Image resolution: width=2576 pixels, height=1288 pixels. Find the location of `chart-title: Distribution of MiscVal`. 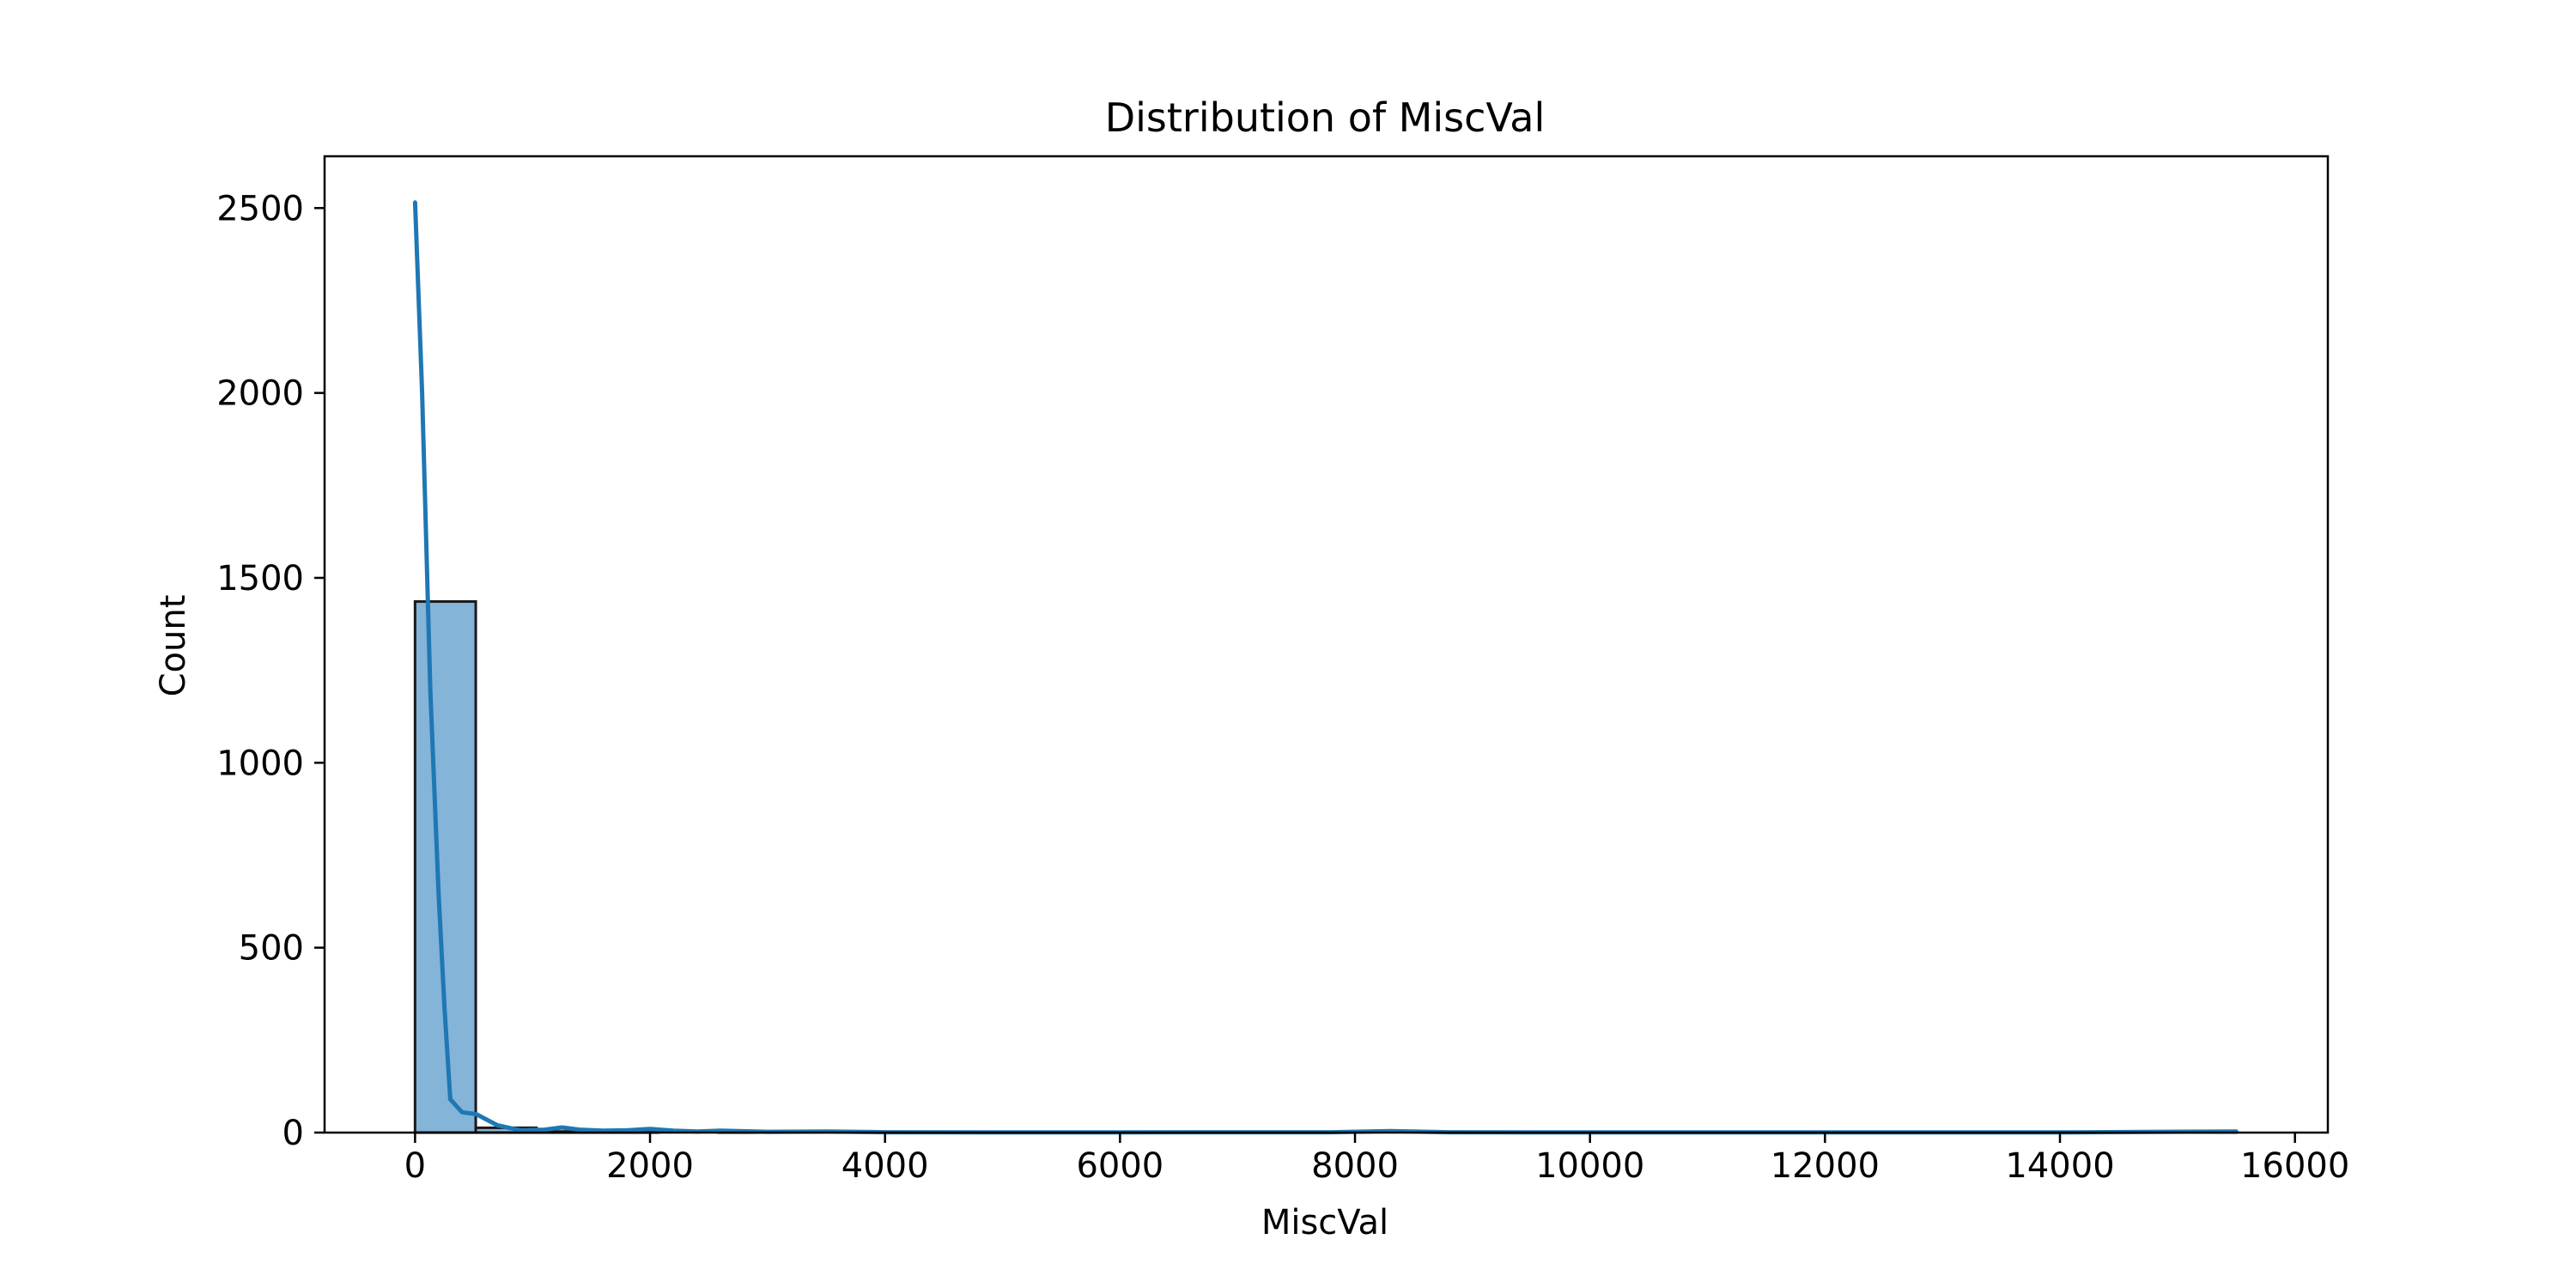

chart-title: Distribution of MiscVal is located at coordinates (1325, 117).